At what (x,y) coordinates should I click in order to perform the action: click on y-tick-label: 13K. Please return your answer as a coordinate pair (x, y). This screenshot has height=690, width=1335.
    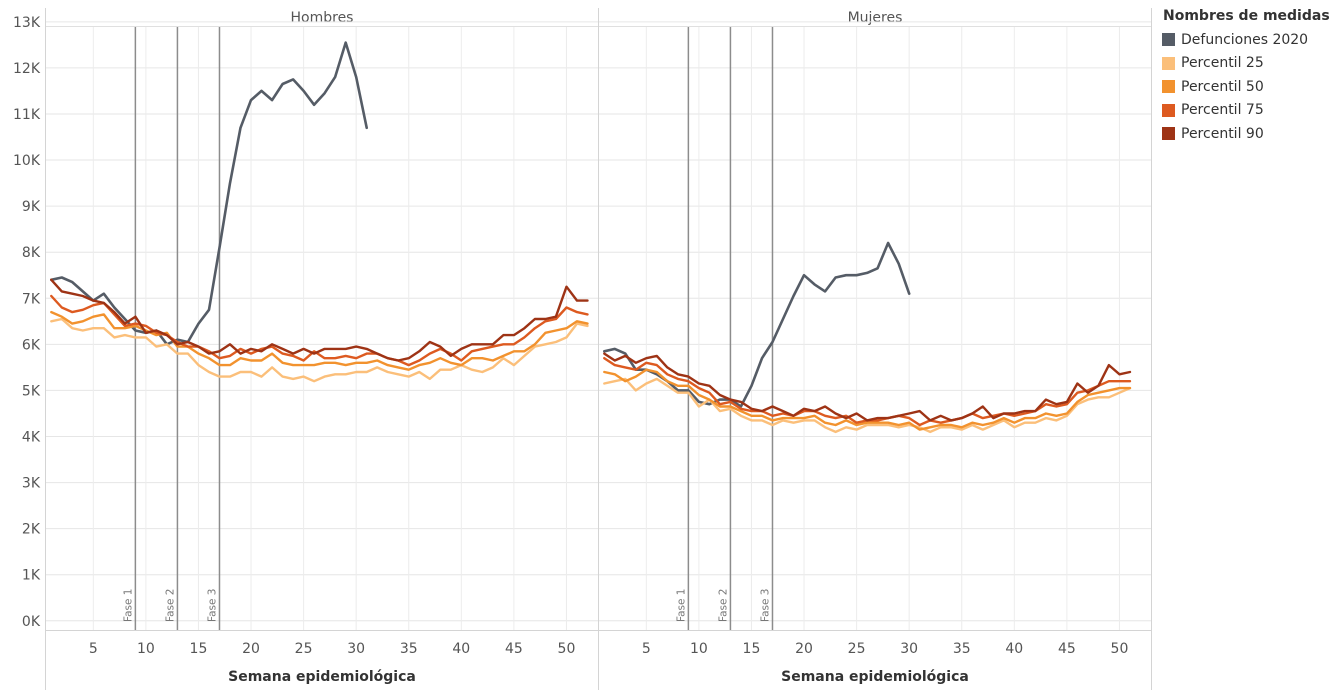
    Looking at the image, I should click on (27, 23).